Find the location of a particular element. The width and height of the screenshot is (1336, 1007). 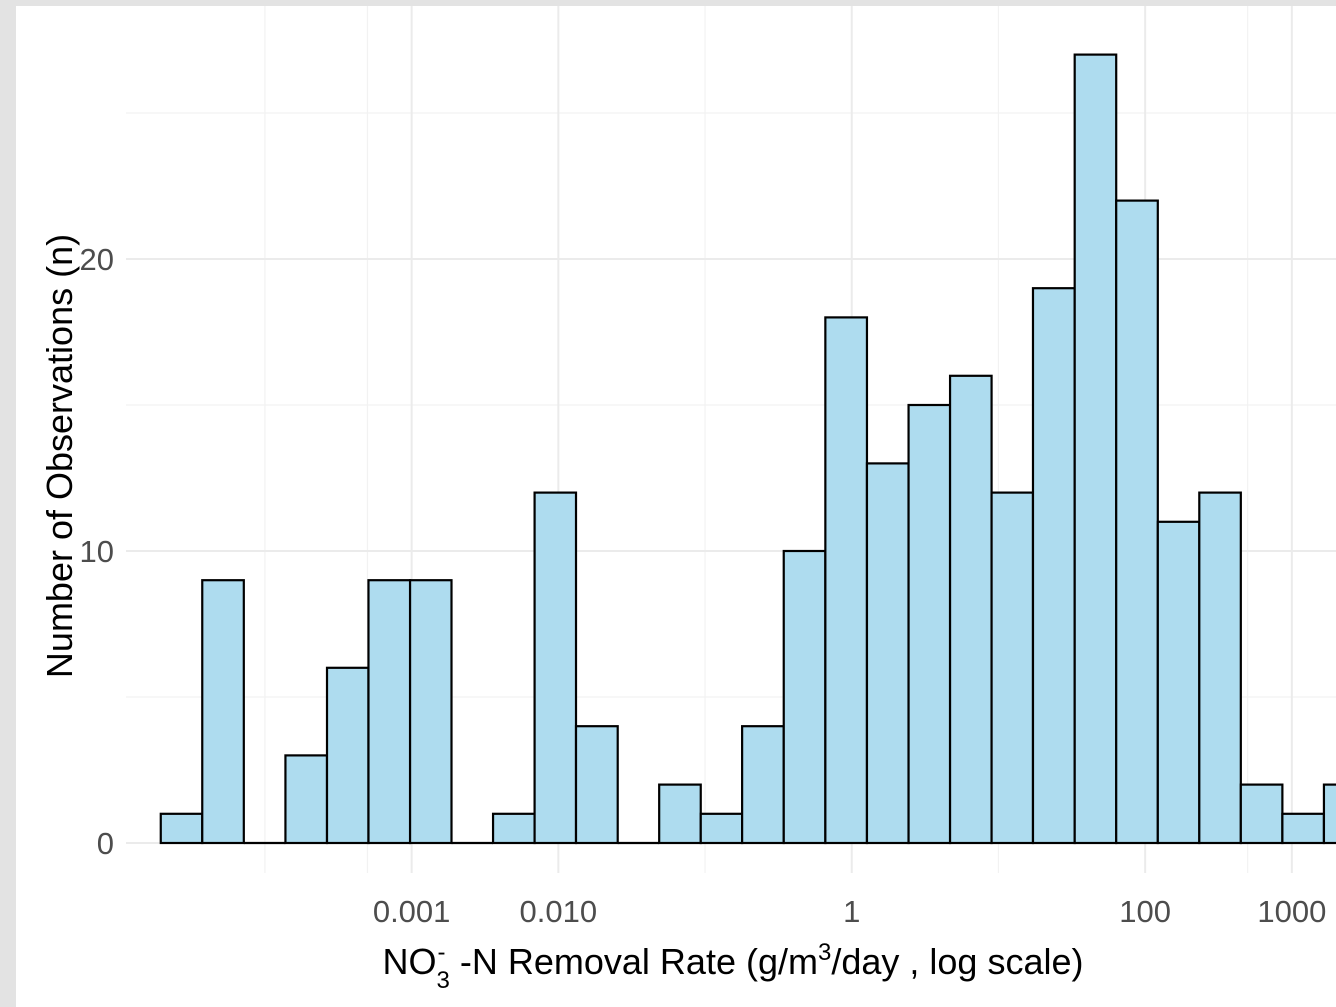

y-axis-title: Number of Observations (n) is located at coordinates (59, 456).